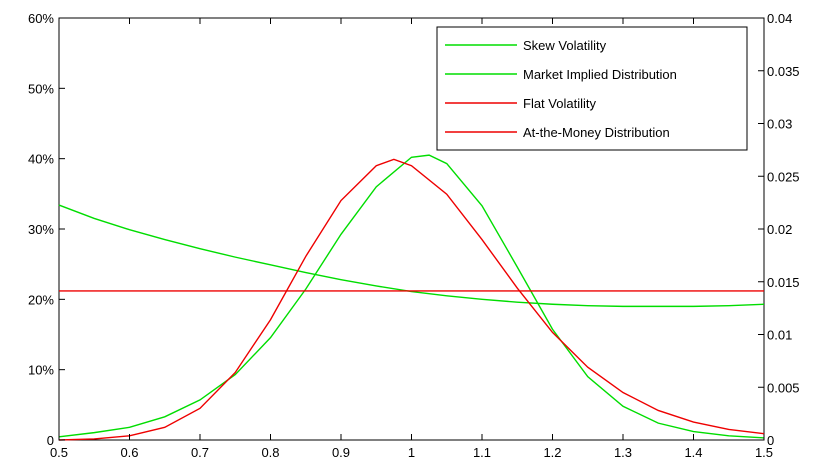 The height and width of the screenshot is (466, 814). What do you see at coordinates (623, 452) in the screenshot?
I see `x-tick-label: 1.3` at bounding box center [623, 452].